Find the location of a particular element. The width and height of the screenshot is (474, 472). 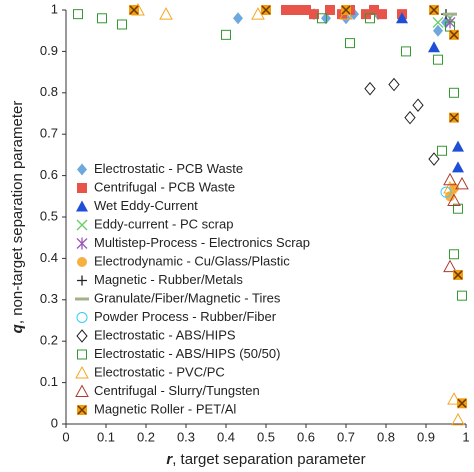

legend-label: Eddy-current - PC scrap is located at coordinates (163, 223).